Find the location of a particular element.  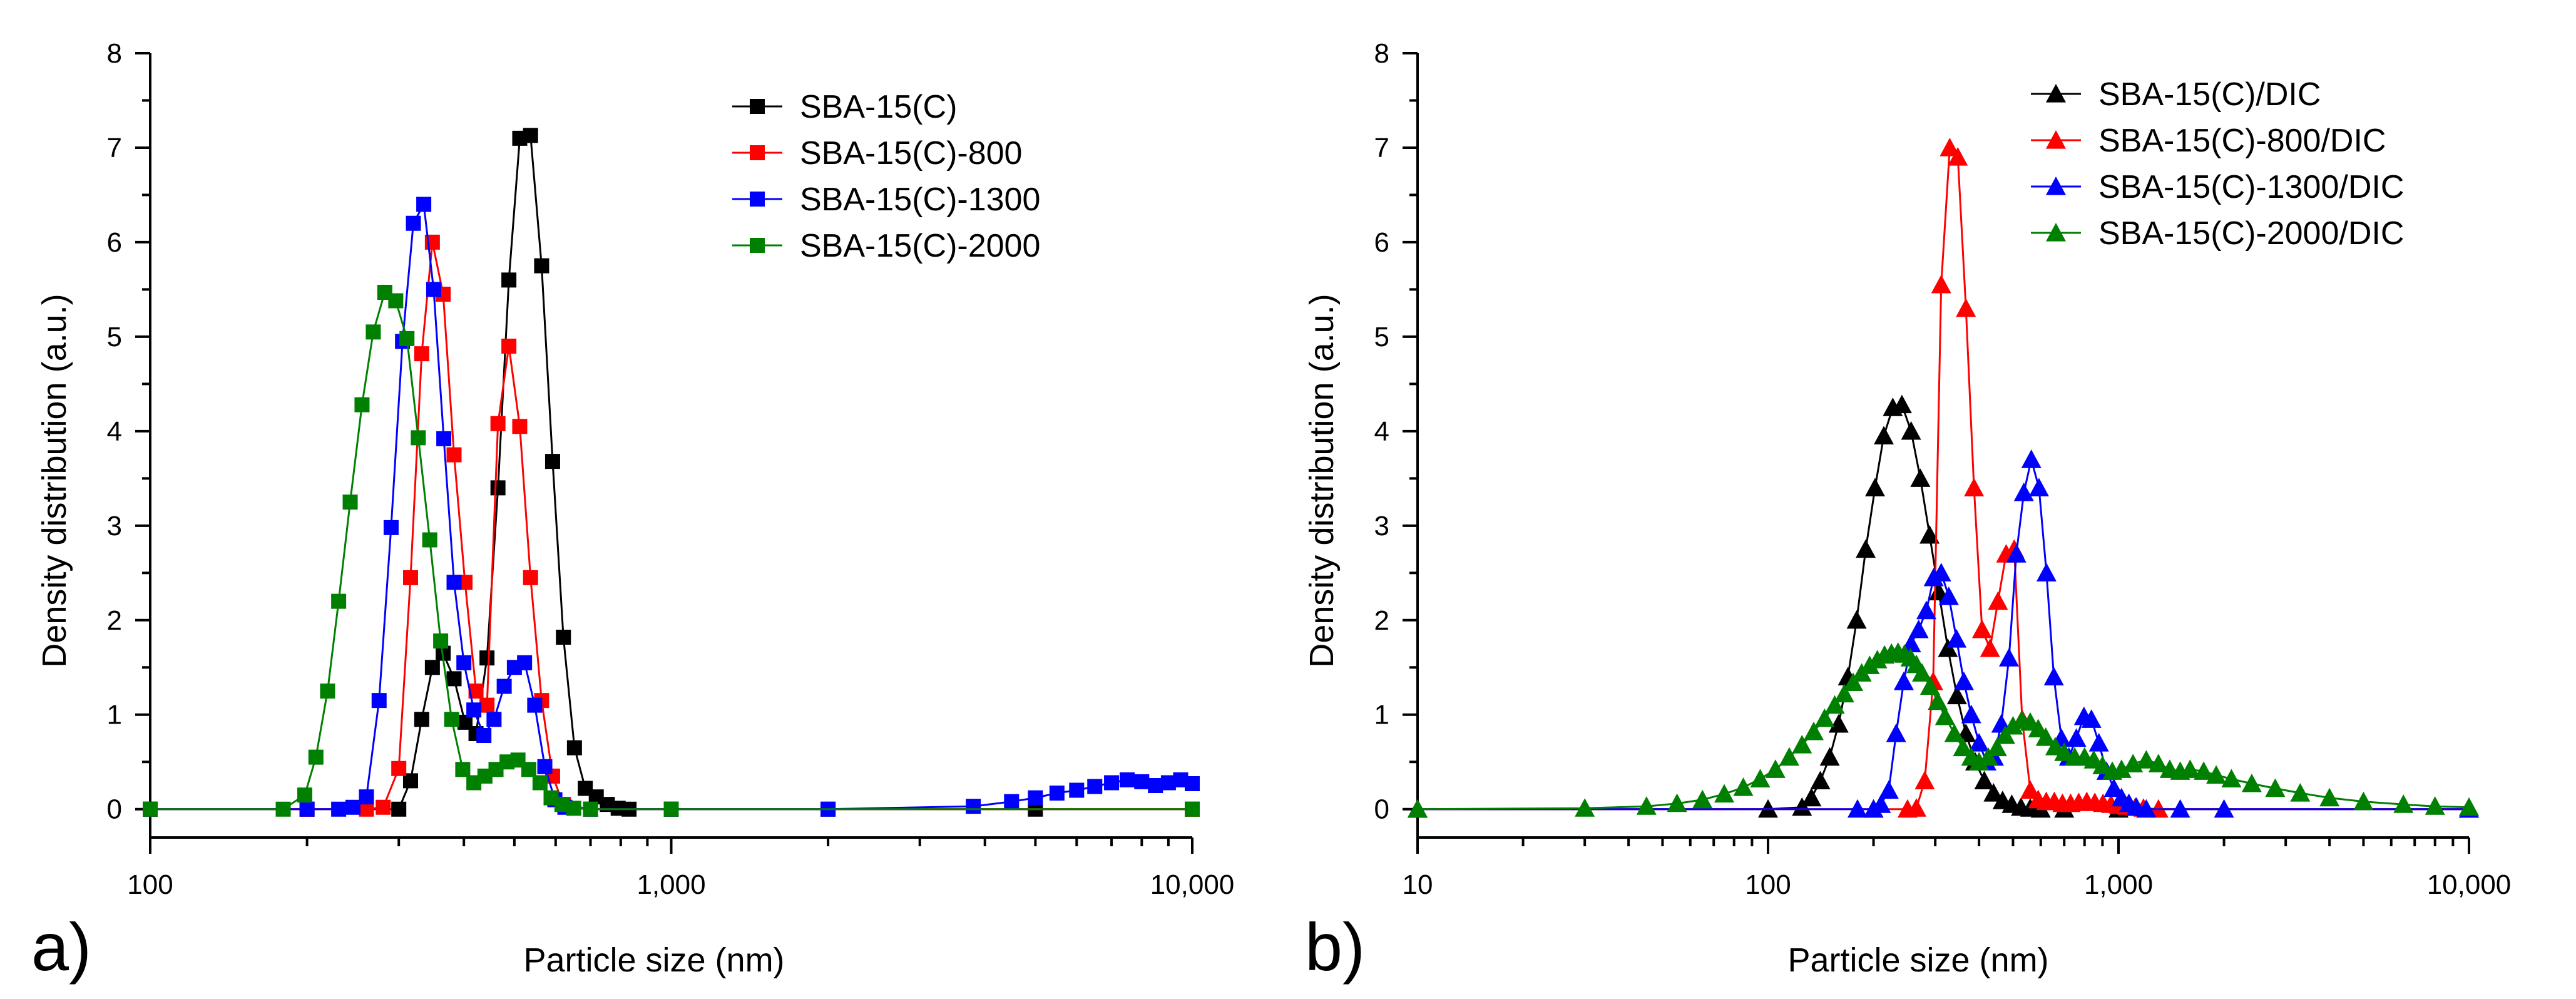

panel-b-y-tick-label: 2 is located at coordinates (1382, 620).